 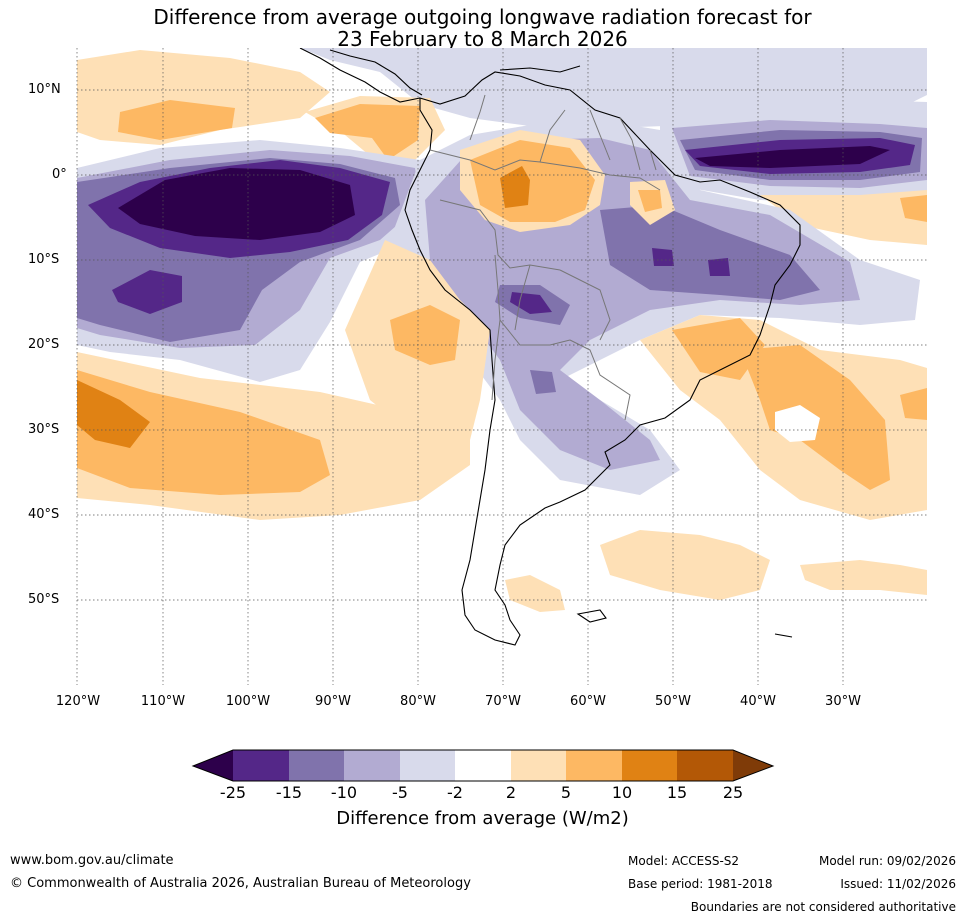 I want to click on south-georgia-coastline, so click(x=783, y=635).